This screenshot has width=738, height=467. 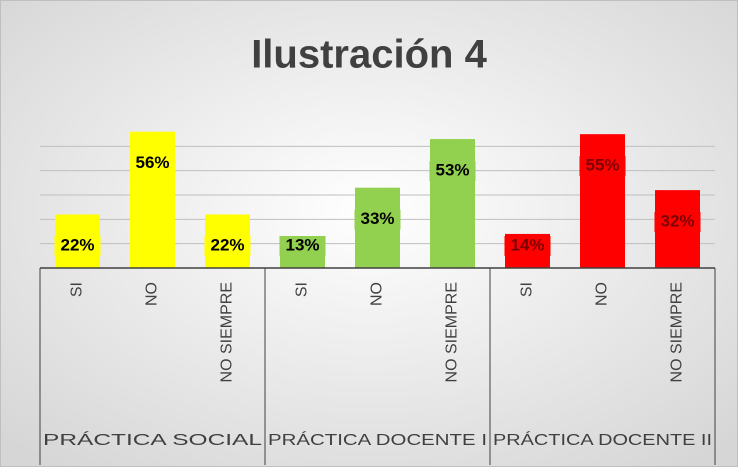 What do you see at coordinates (369, 55) in the screenshot?
I see `chart-title: Ilustración 4` at bounding box center [369, 55].